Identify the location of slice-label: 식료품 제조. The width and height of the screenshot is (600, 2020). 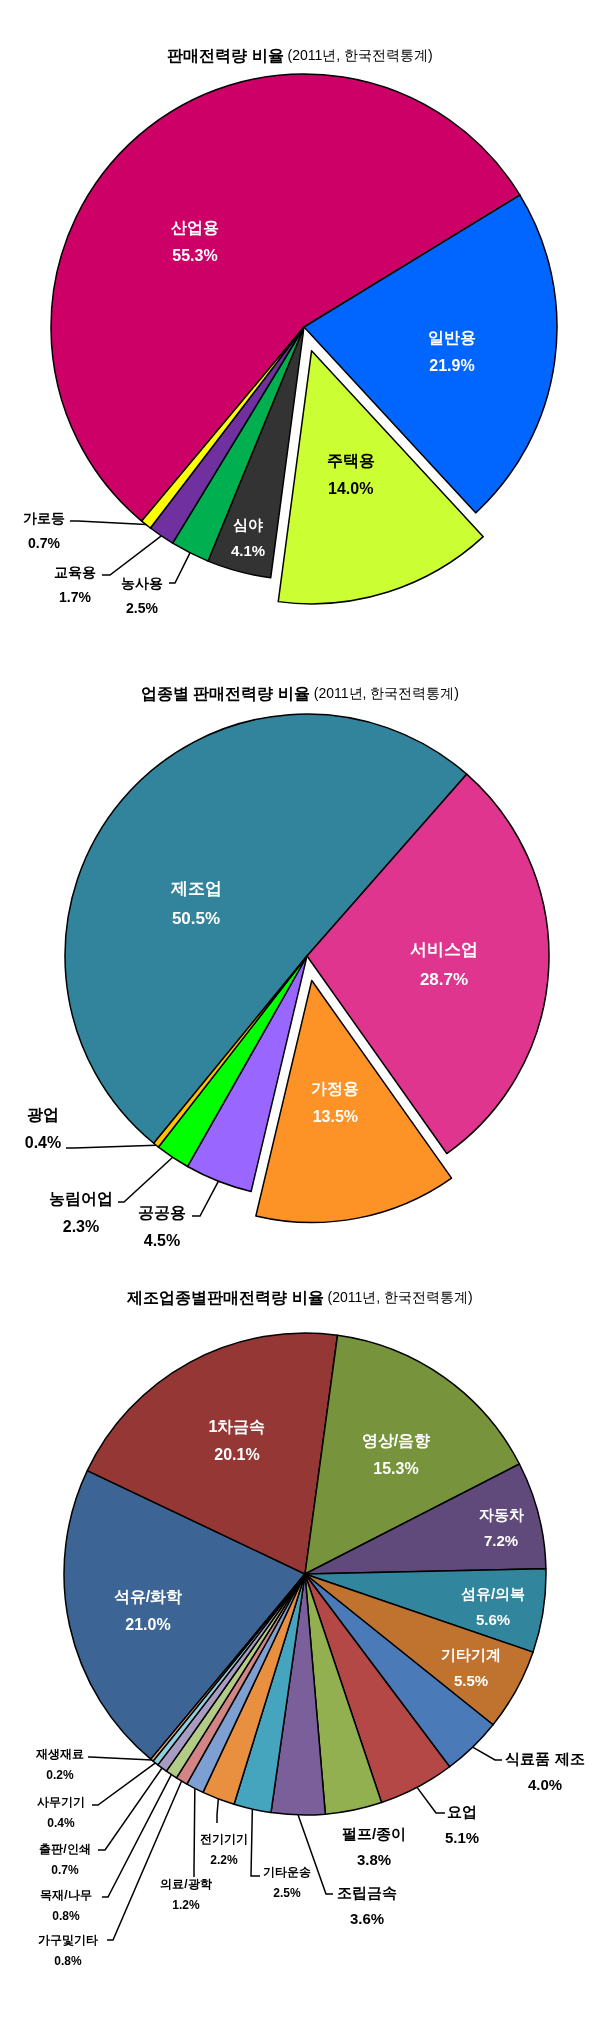
(545, 1758).